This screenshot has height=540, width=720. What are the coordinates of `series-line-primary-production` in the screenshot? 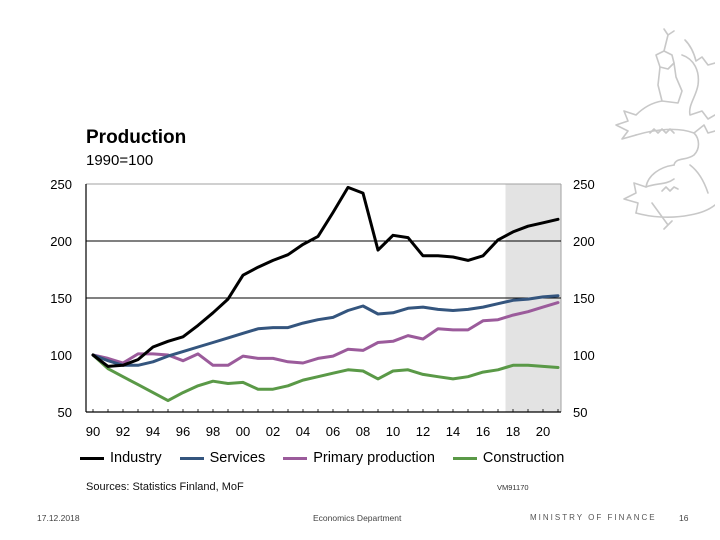 It's located at (325, 334).